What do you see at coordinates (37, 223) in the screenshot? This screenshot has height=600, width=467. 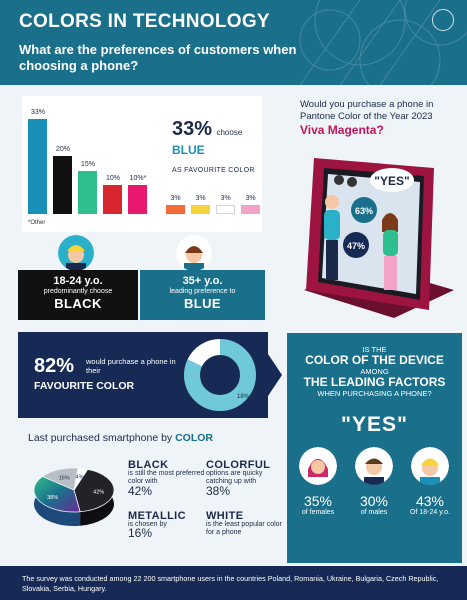 I see `bar-footnote: *Other` at bounding box center [37, 223].